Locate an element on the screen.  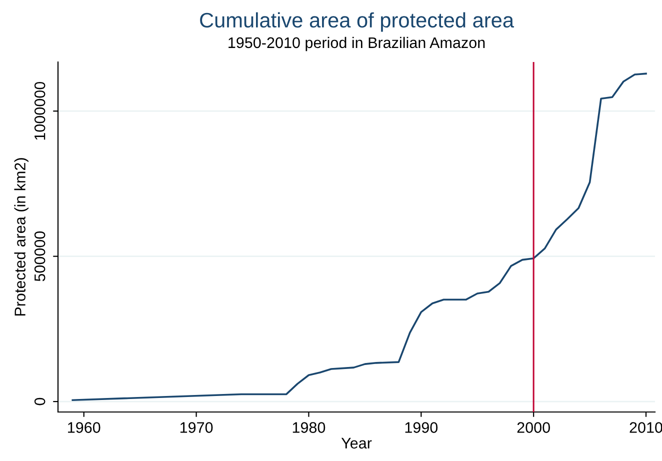
x-tick-label: 2010 is located at coordinates (646, 427).